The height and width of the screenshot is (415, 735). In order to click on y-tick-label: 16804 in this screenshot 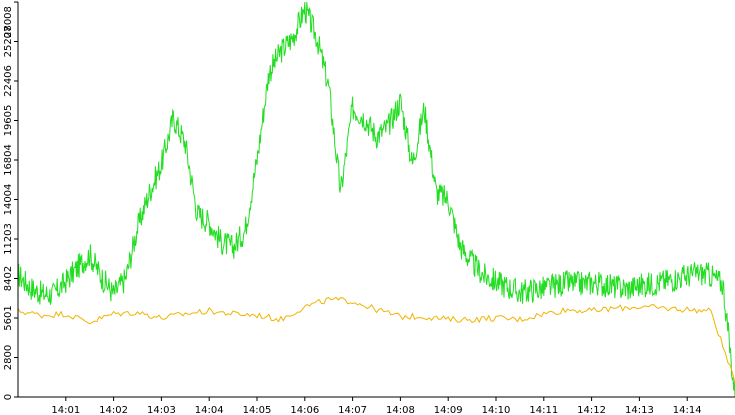, I will do `click(8, 160)`.